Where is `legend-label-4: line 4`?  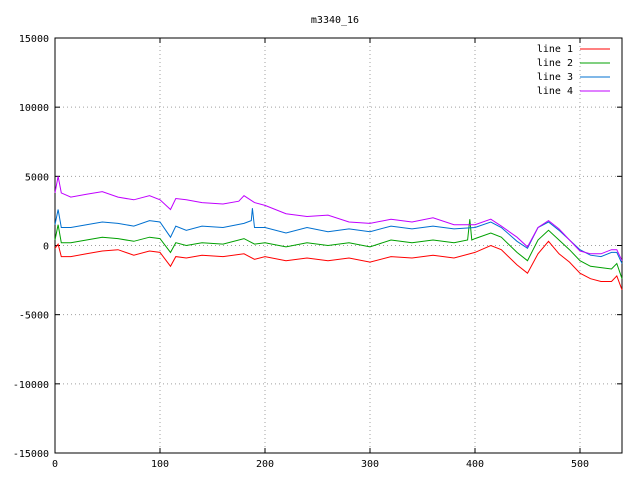 legend-label-4: line 4 is located at coordinates (555, 91).